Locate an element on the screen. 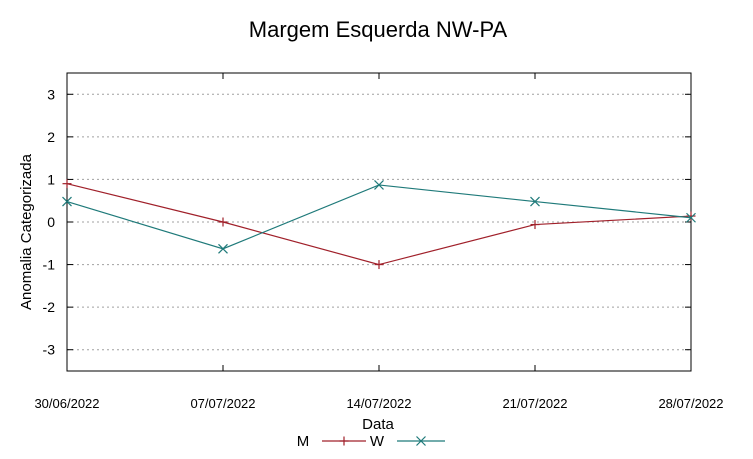 The width and height of the screenshot is (753, 459). y-tick-label: 1 is located at coordinates (51, 179).